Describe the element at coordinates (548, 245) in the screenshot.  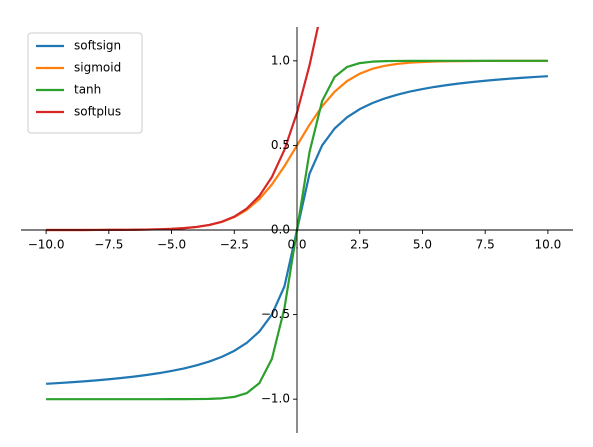
I see `x-tick-label: 10.0` at that location.